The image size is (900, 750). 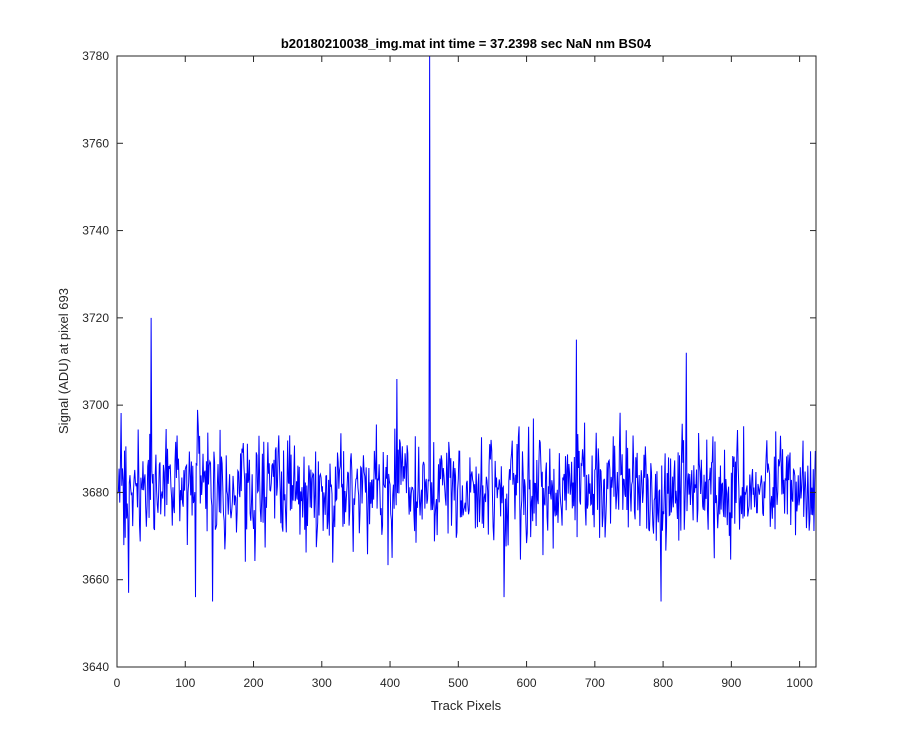 I want to click on y-tick-label: 3720, so click(x=95, y=318).